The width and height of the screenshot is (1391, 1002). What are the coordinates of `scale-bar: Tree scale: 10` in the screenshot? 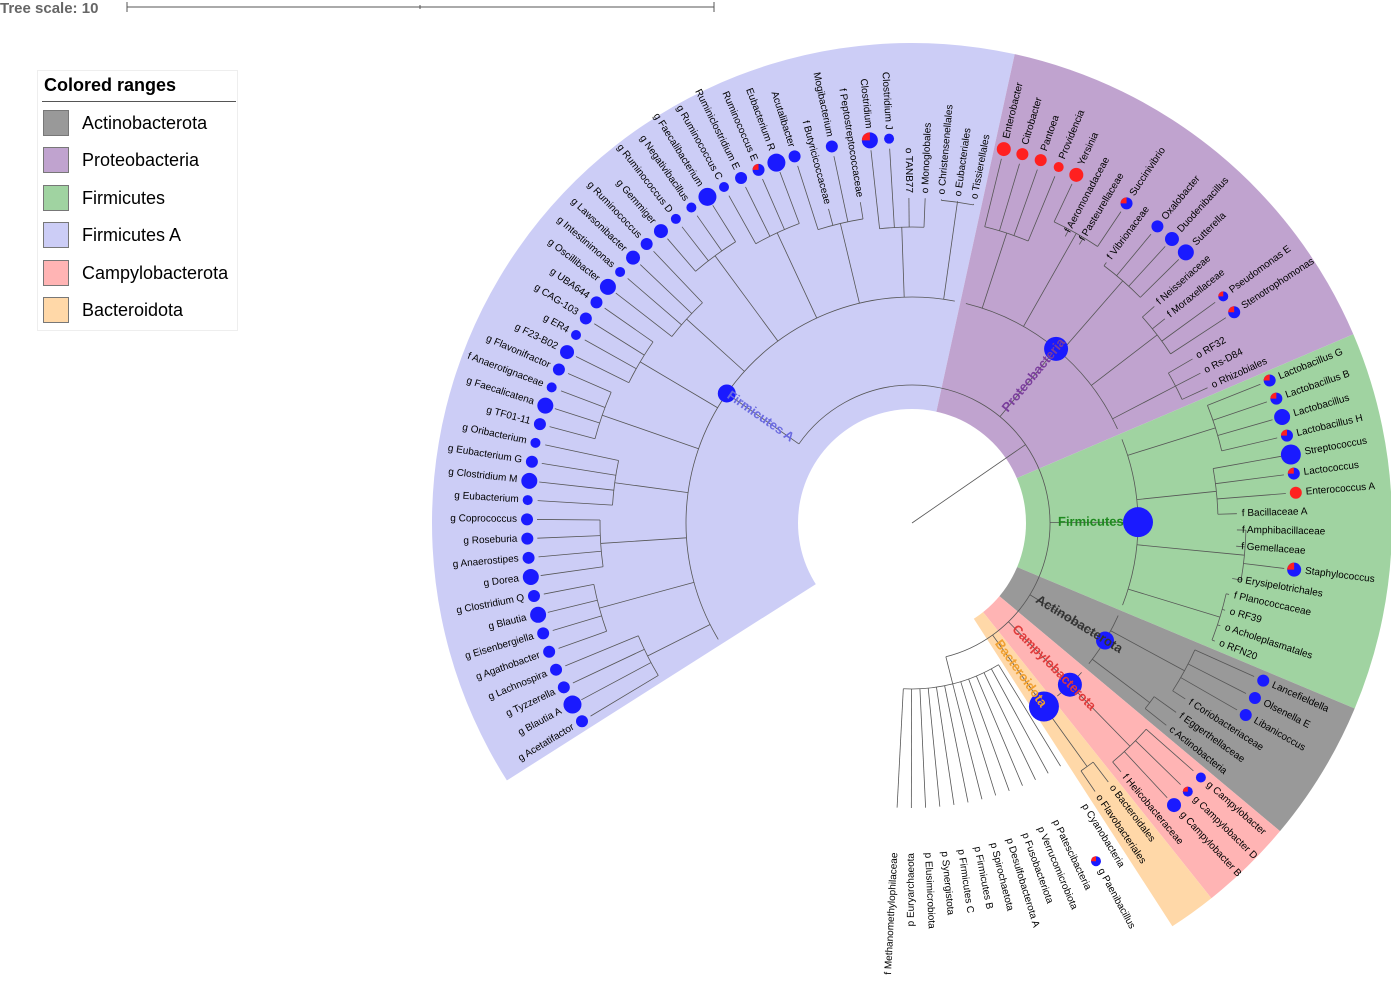 It's located at (357, 8).